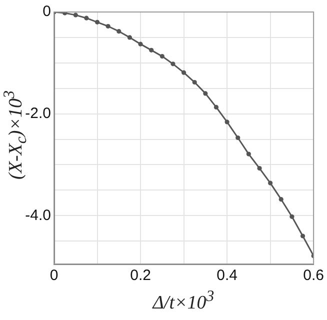 The image size is (327, 320). I want to click on x-tick-label: 0.6, so click(313, 275).